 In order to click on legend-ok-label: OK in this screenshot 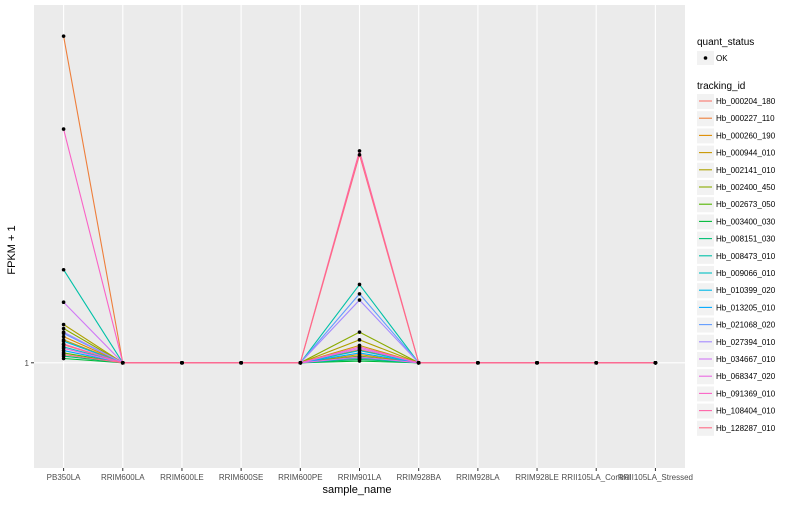, I will do `click(722, 58)`.